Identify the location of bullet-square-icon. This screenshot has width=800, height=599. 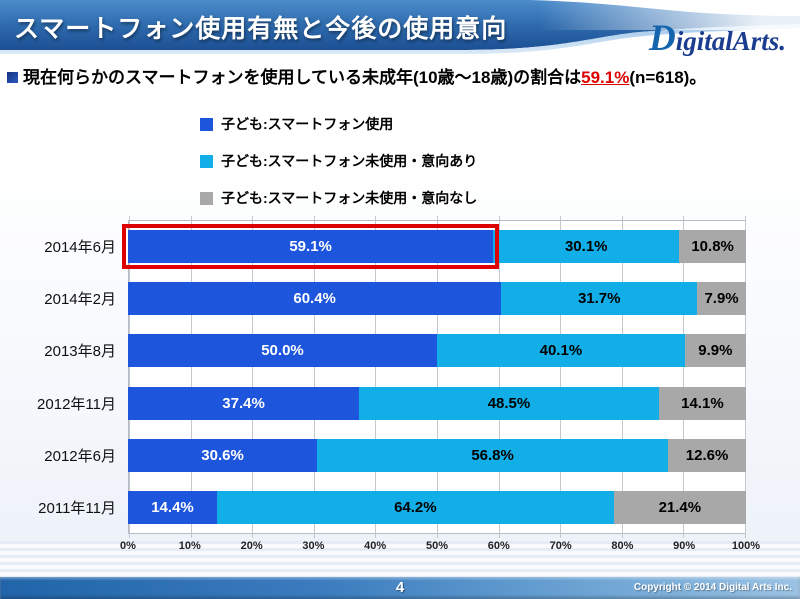
(12, 77).